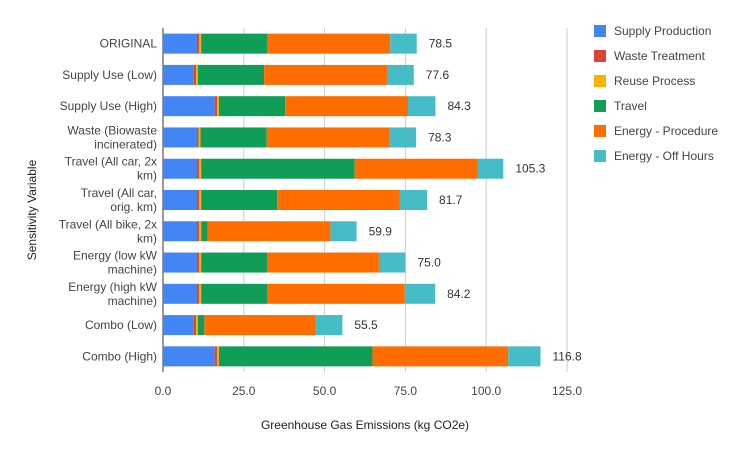 This screenshot has width=738, height=460. Describe the element at coordinates (441, 44) in the screenshot. I see `total-label: 78.5` at that location.